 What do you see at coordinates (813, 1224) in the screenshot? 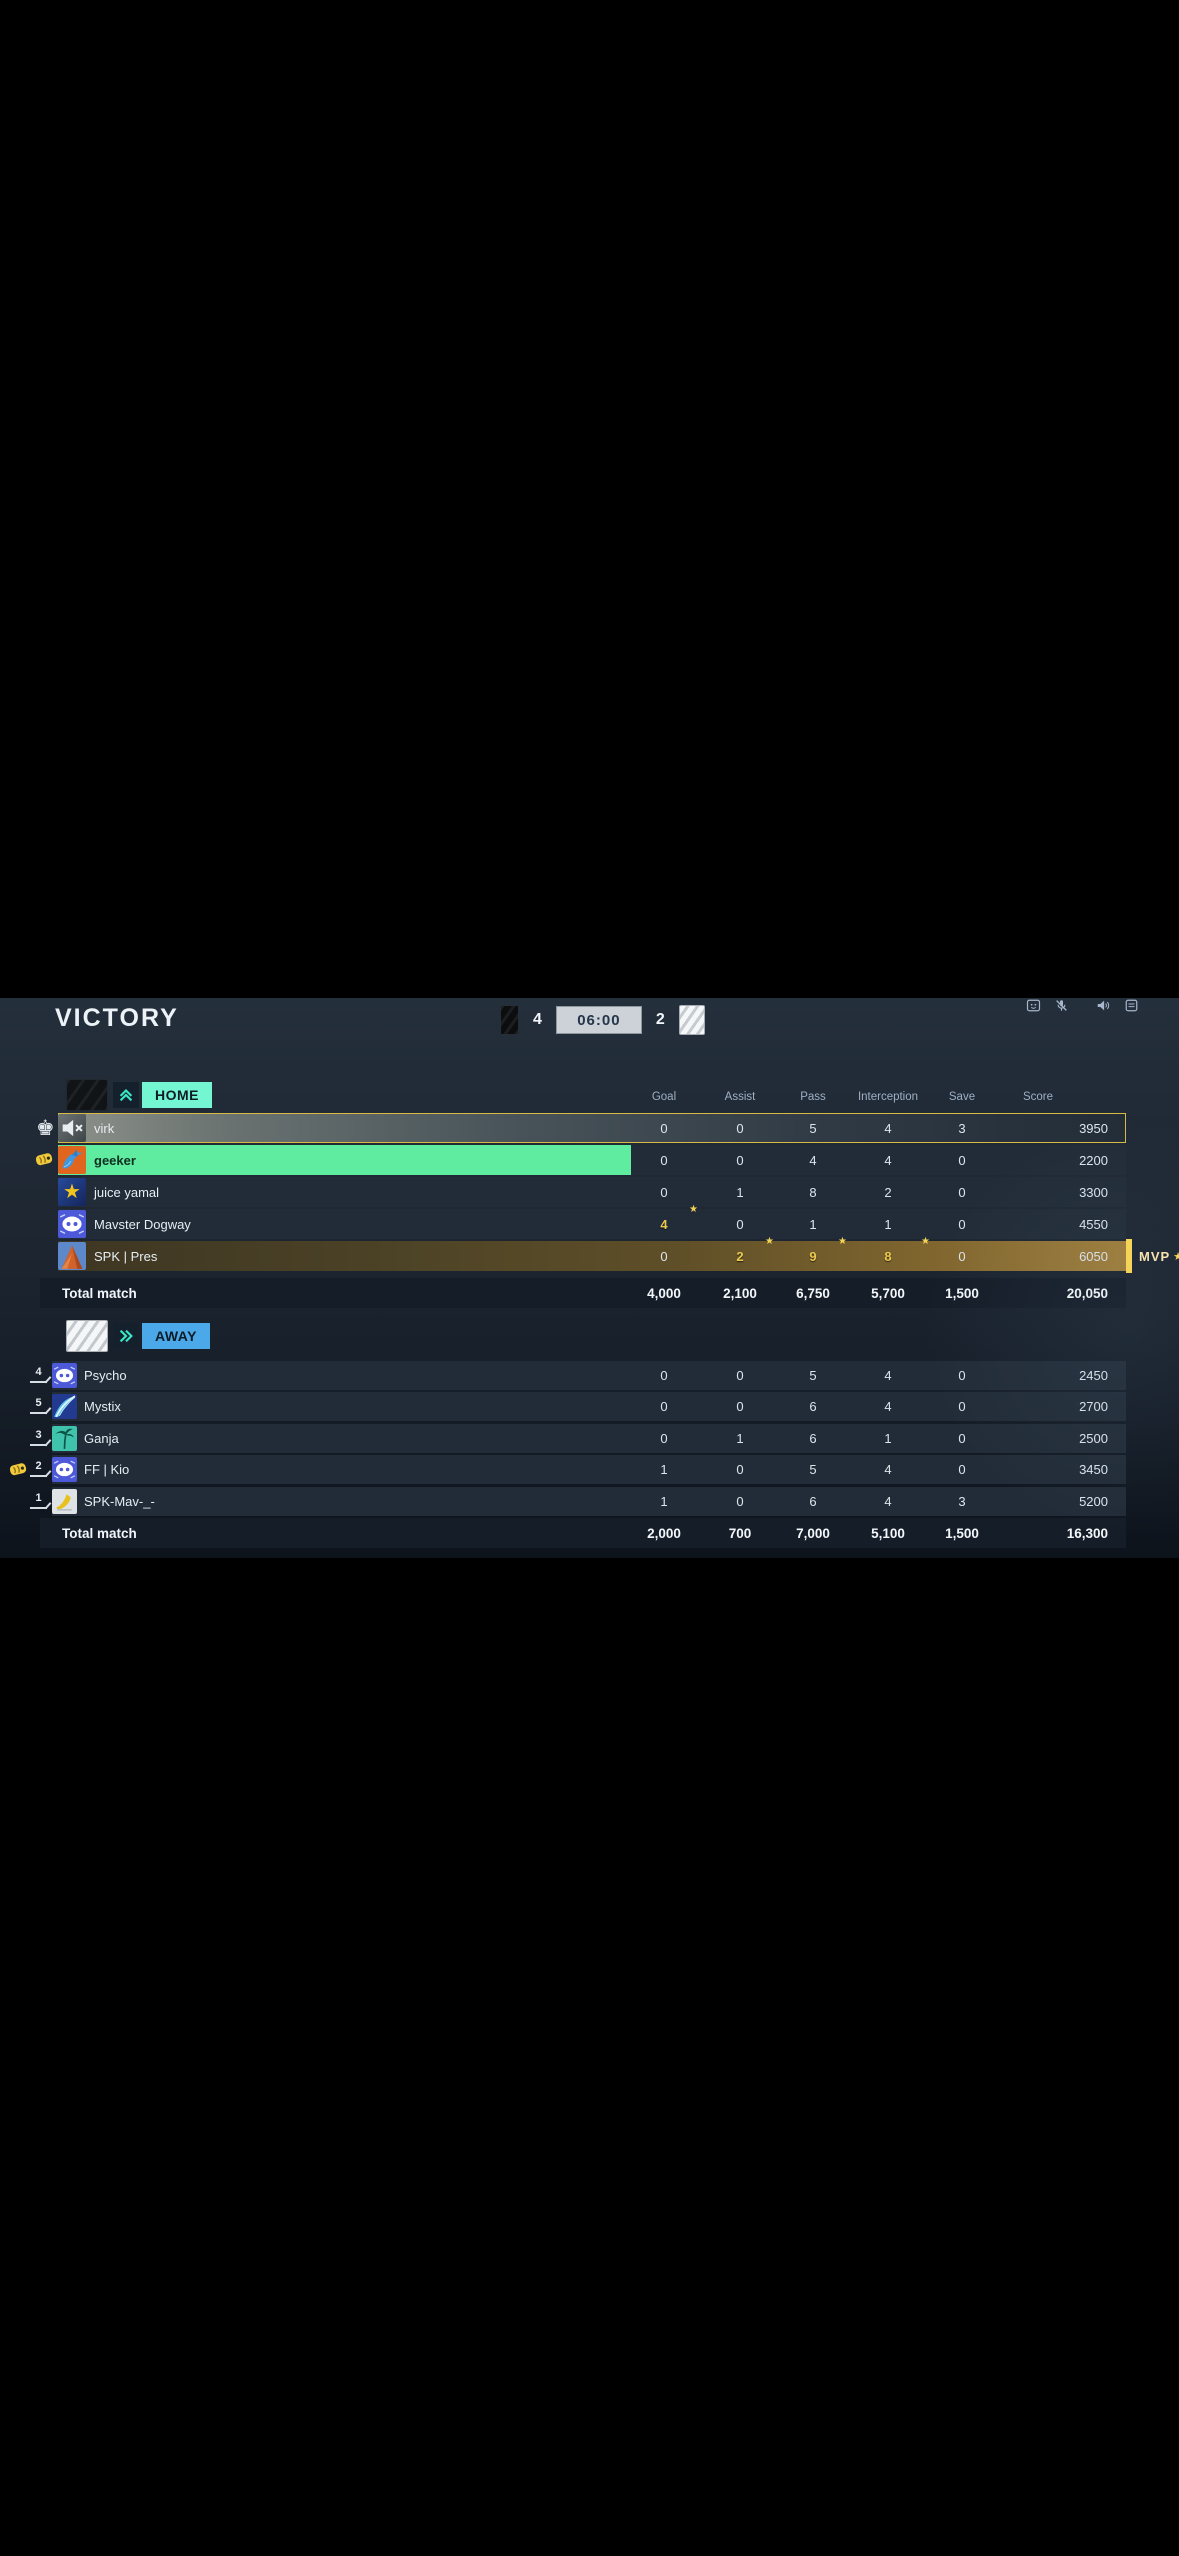
I see `stat-pass: 1` at bounding box center [813, 1224].